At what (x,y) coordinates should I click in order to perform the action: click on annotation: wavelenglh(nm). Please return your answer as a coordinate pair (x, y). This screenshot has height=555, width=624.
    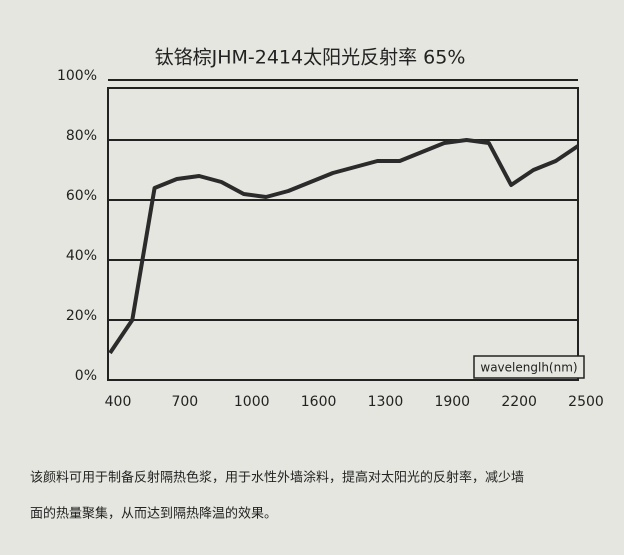
    Looking at the image, I should click on (528, 368).